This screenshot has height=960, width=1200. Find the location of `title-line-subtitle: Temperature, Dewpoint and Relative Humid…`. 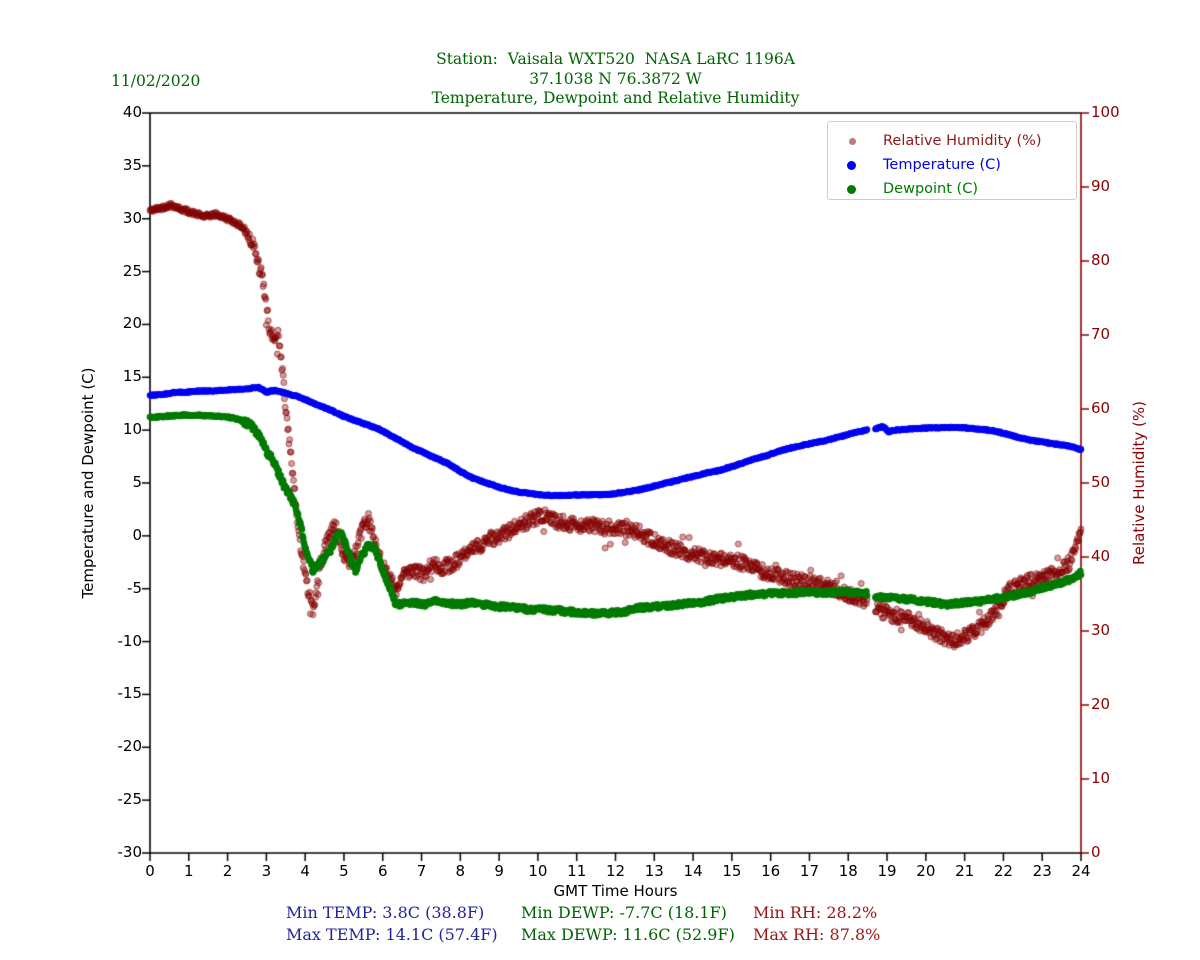

title-line-subtitle: Temperature, Dewpoint and Relative Humid… is located at coordinates (615, 98).